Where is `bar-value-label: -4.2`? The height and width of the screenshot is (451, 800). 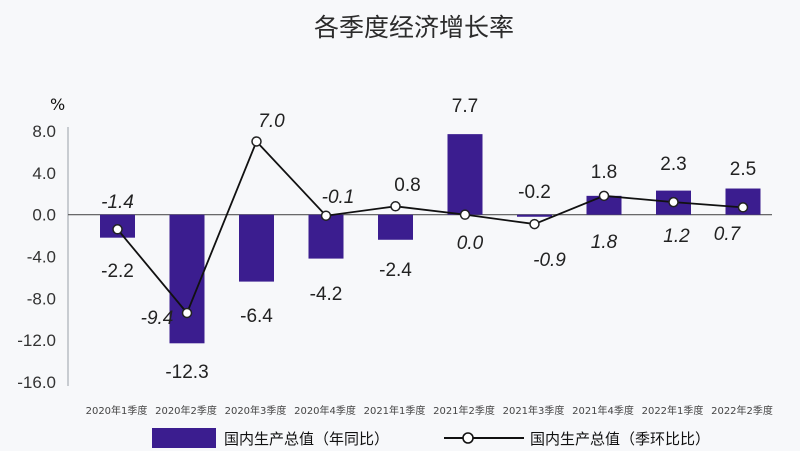
bar-value-label: -4.2 is located at coordinates (326, 294).